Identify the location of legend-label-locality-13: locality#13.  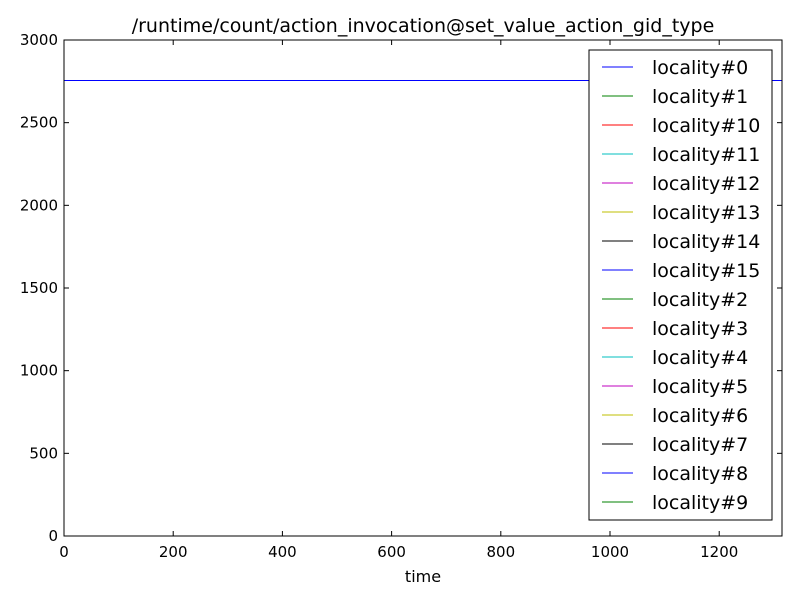
(706, 213).